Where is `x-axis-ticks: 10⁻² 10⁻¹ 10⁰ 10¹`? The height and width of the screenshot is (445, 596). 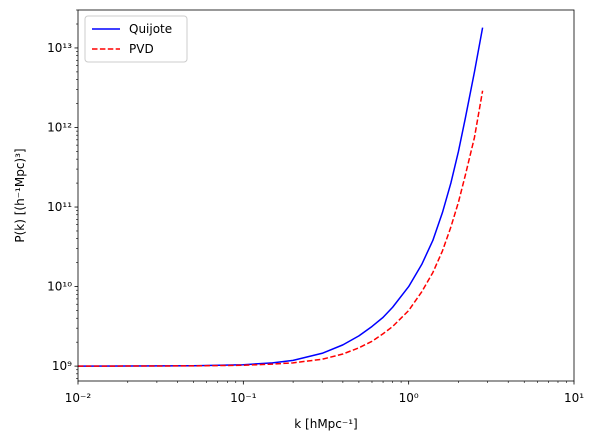 x-axis-ticks: 10⁻² 10⁻¹ 10⁰ 10¹ is located at coordinates (324, 393).